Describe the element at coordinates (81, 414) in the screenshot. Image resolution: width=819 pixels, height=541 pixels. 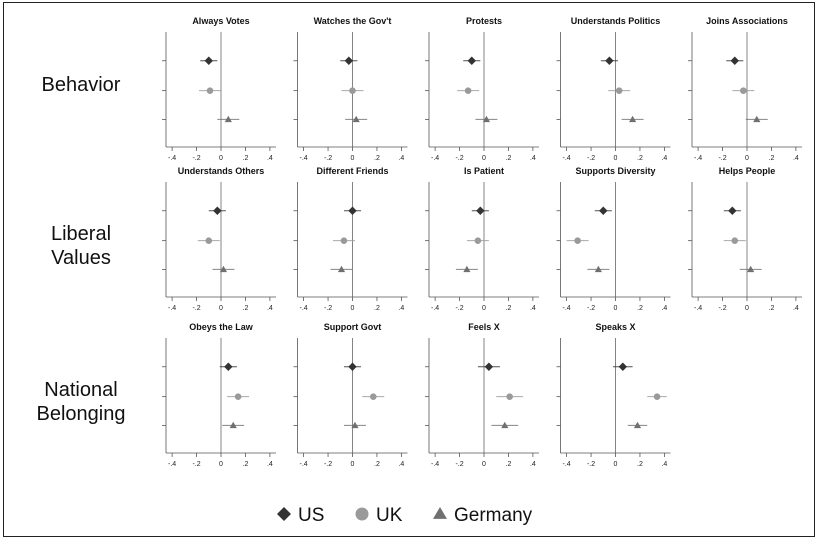
I see `row-label: Belonging` at that location.